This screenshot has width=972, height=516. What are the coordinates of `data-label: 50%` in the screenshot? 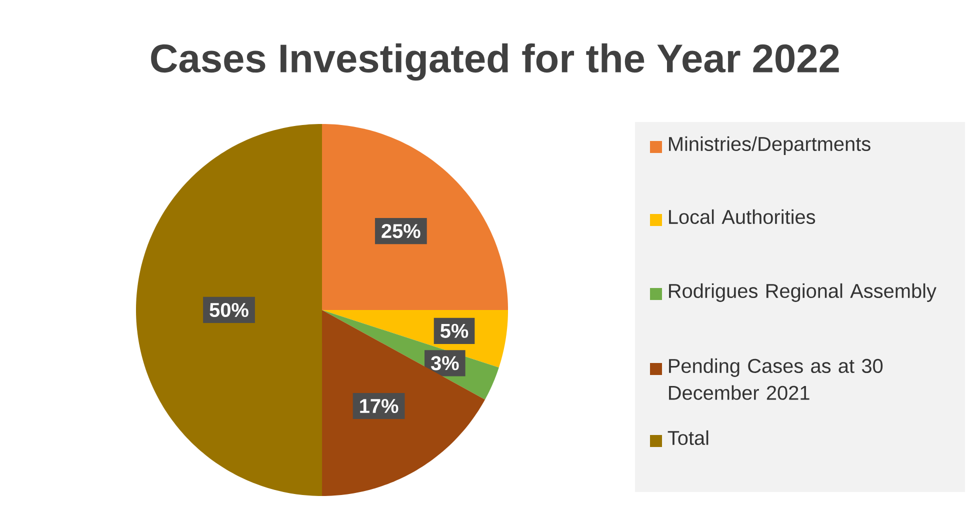 It's located at (229, 310).